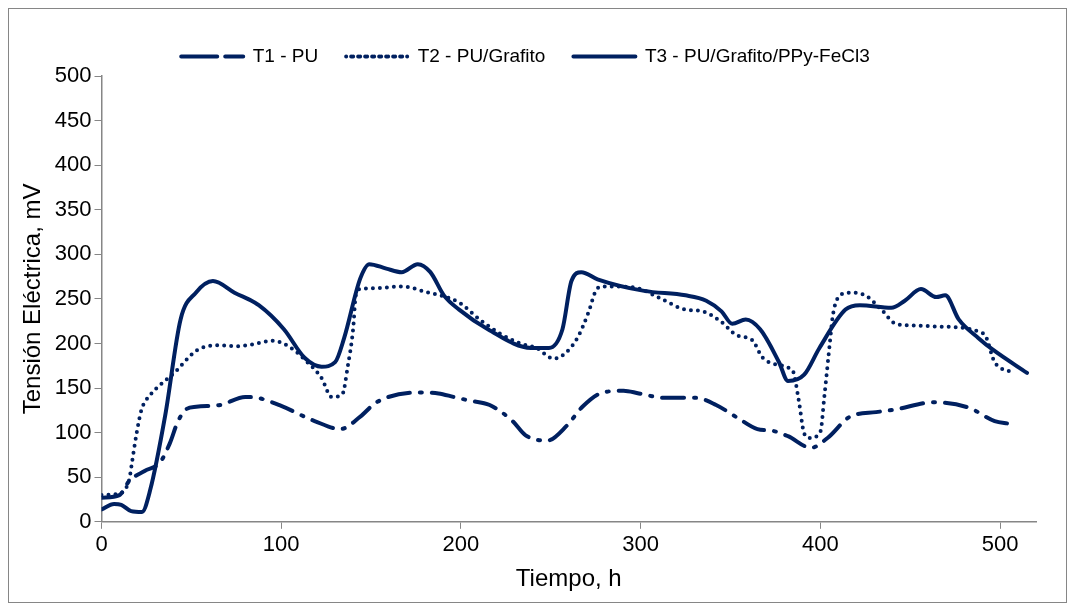  What do you see at coordinates (281, 544) in the screenshot?
I see `x-tick-label: 100` at bounding box center [281, 544].